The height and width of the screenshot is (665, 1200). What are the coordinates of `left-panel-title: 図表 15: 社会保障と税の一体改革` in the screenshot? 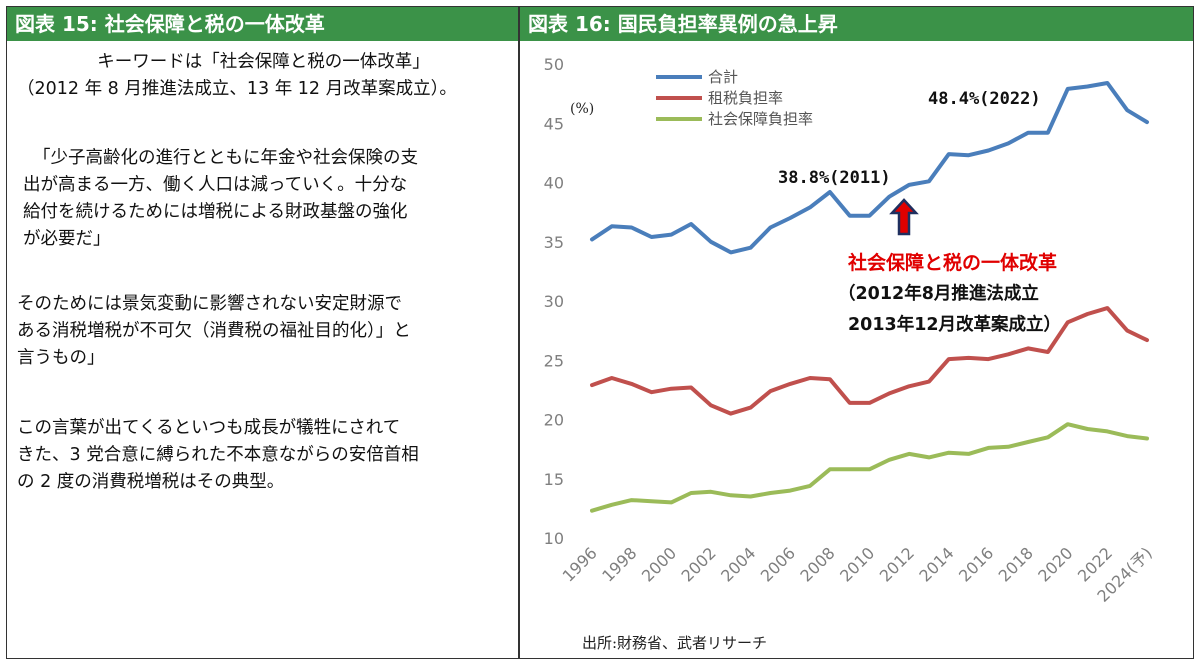 It's located at (262, 24).